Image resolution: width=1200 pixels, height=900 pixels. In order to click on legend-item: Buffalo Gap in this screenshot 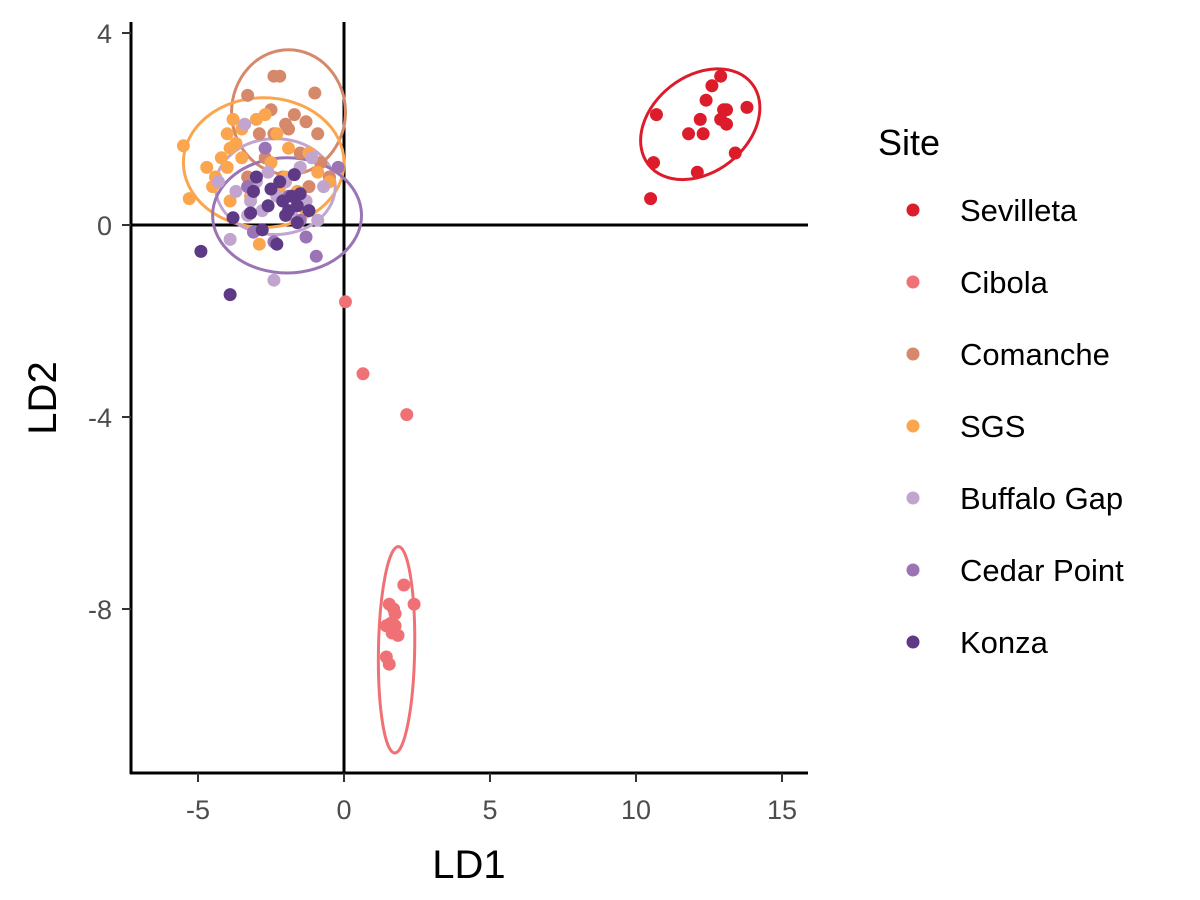, I will do `click(1014, 498)`.